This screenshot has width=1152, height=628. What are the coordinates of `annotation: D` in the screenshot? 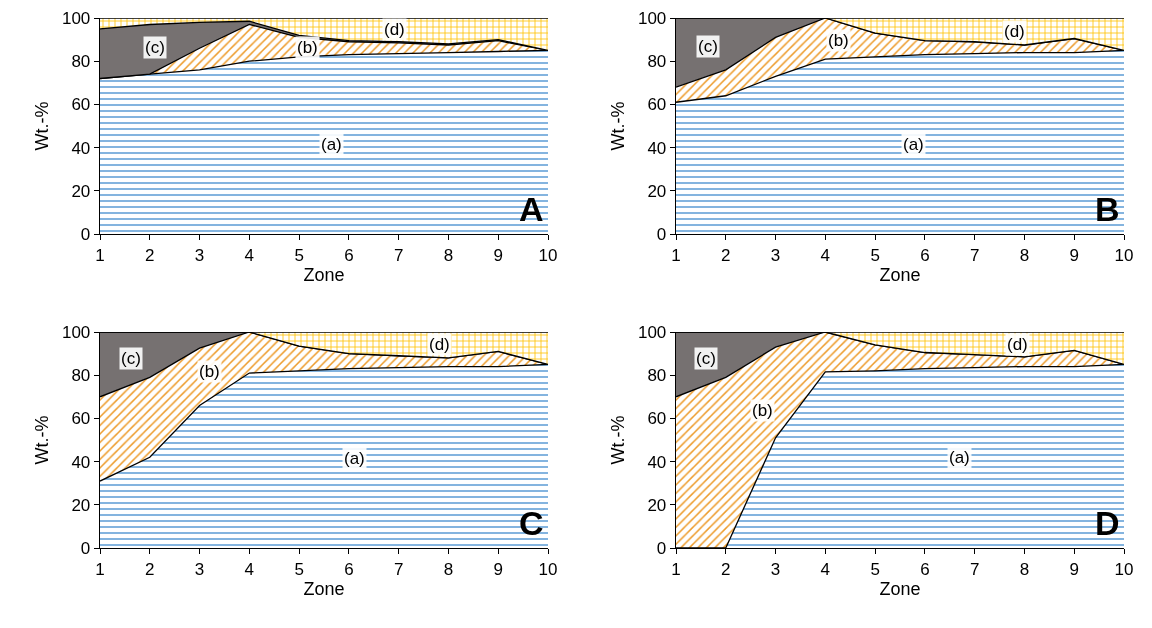 It's located at (1107, 523).